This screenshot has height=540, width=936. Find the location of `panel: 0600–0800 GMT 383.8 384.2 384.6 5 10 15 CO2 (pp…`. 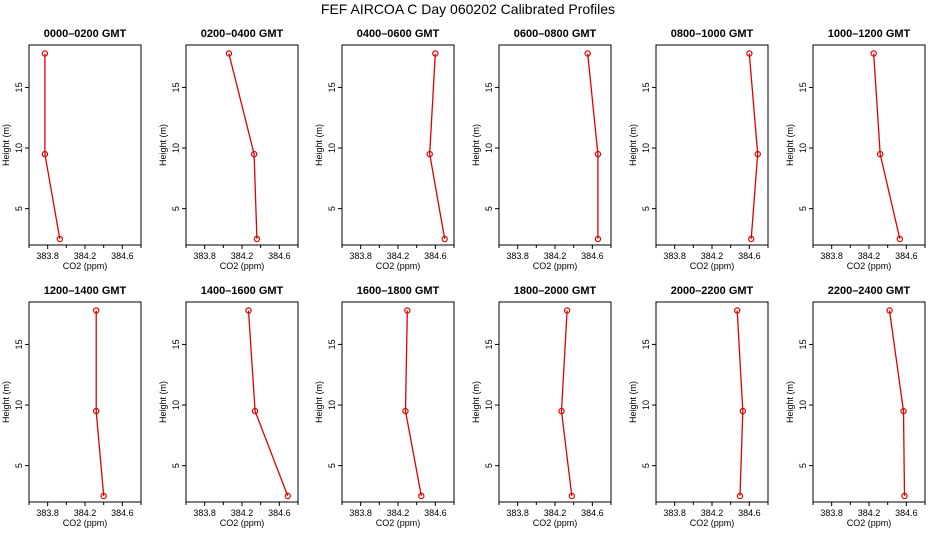

panel: 0600–0800 GMT 383.8 384.2 384.6 5 10 15 CO2 (pp… is located at coordinates (541, 149).